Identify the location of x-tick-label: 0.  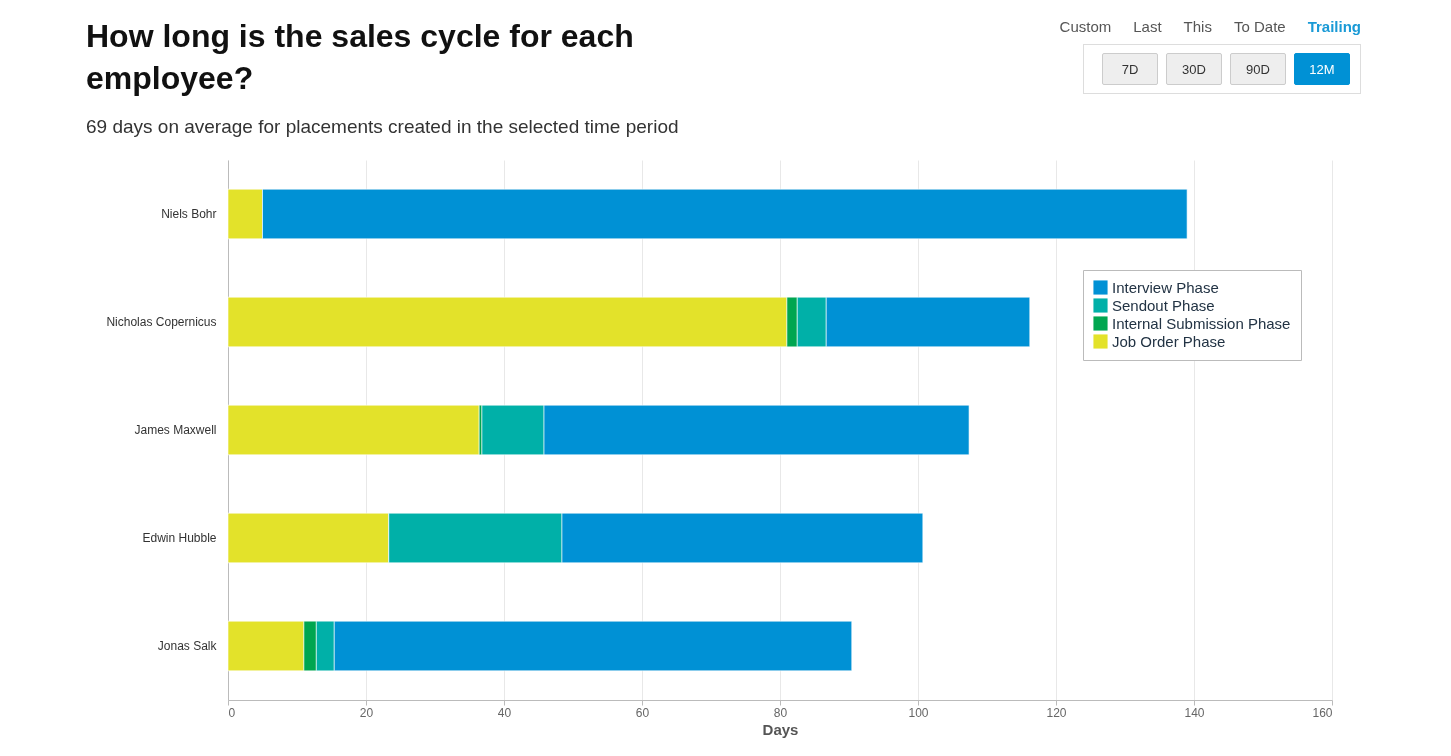
(232, 712).